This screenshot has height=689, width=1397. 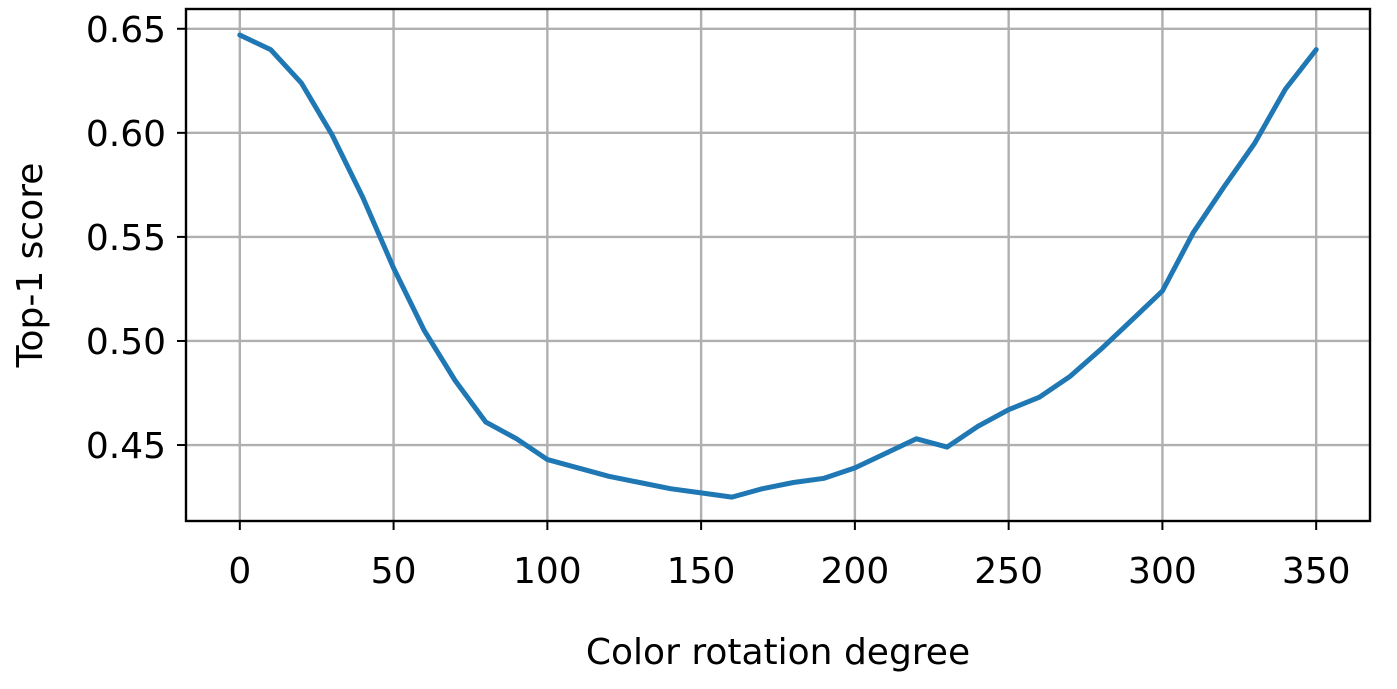 I want to click on y-tick-label: 0.45, so click(x=126, y=446).